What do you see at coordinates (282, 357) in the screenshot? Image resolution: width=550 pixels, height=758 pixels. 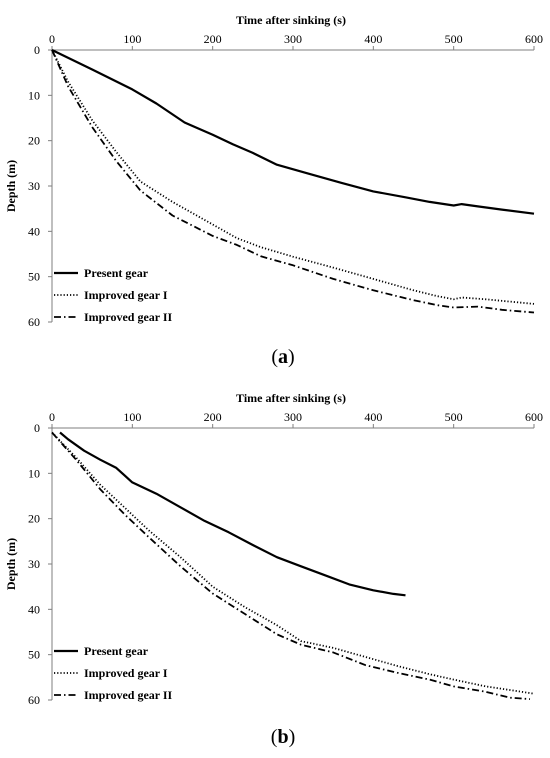 I see `panel-label: (a)` at bounding box center [282, 357].